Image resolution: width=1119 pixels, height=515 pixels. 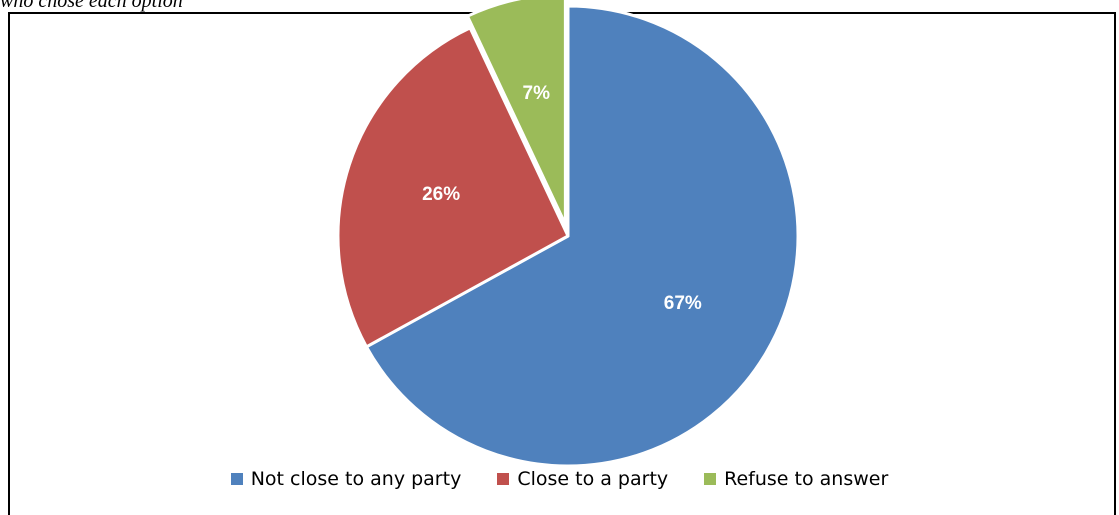 I want to click on data-label-close-to-a-party: 26%, so click(x=441, y=194).